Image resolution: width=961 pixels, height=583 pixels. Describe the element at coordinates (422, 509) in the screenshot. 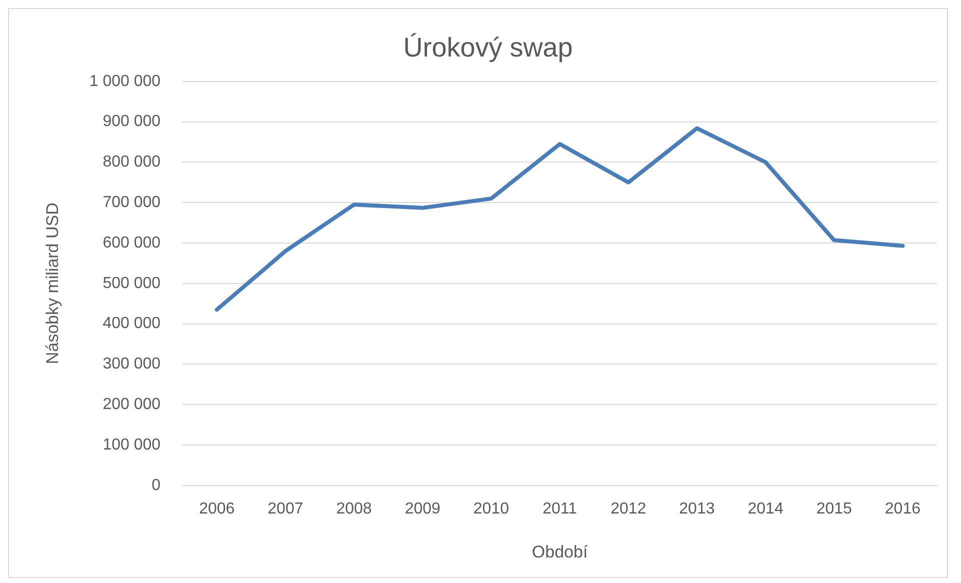

I see `x-tick-label: 2009` at that location.